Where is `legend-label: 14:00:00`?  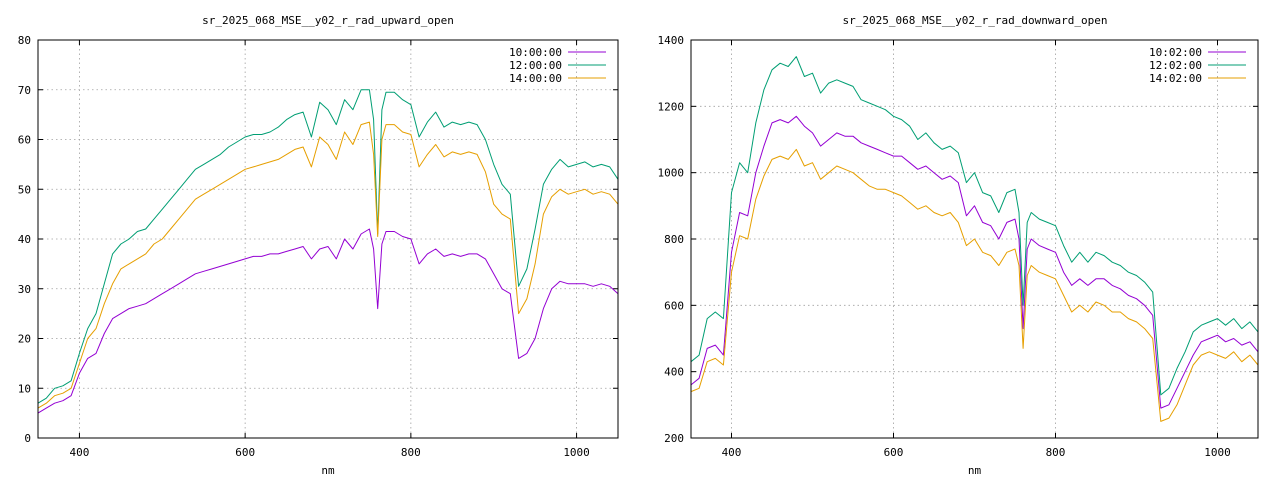
legend-label: 14:00:00 is located at coordinates (535, 78).